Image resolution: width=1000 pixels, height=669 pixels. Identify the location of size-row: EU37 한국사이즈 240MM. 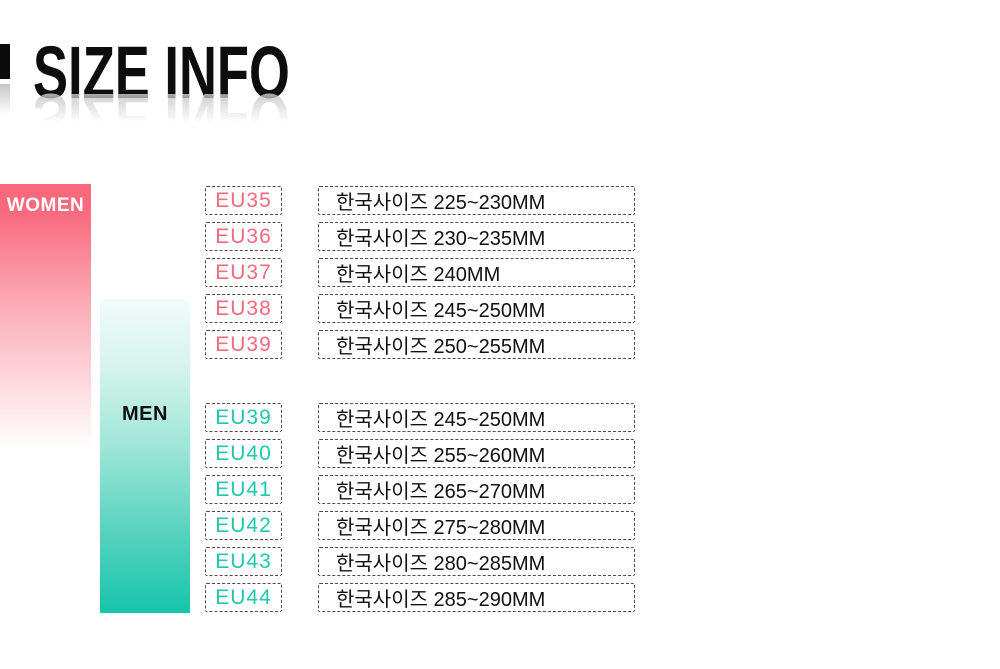
(420, 272).